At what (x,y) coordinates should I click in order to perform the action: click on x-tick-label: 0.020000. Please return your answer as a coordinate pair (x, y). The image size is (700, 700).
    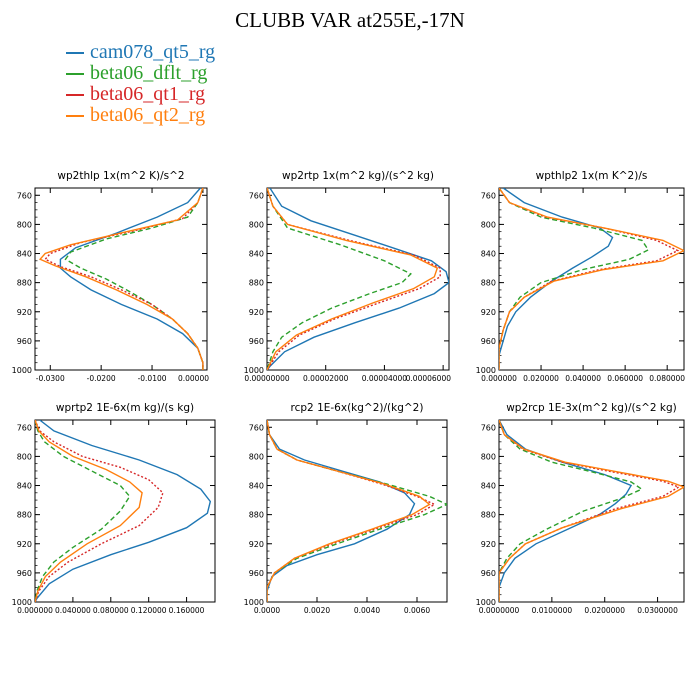
    Looking at the image, I should click on (541, 378).